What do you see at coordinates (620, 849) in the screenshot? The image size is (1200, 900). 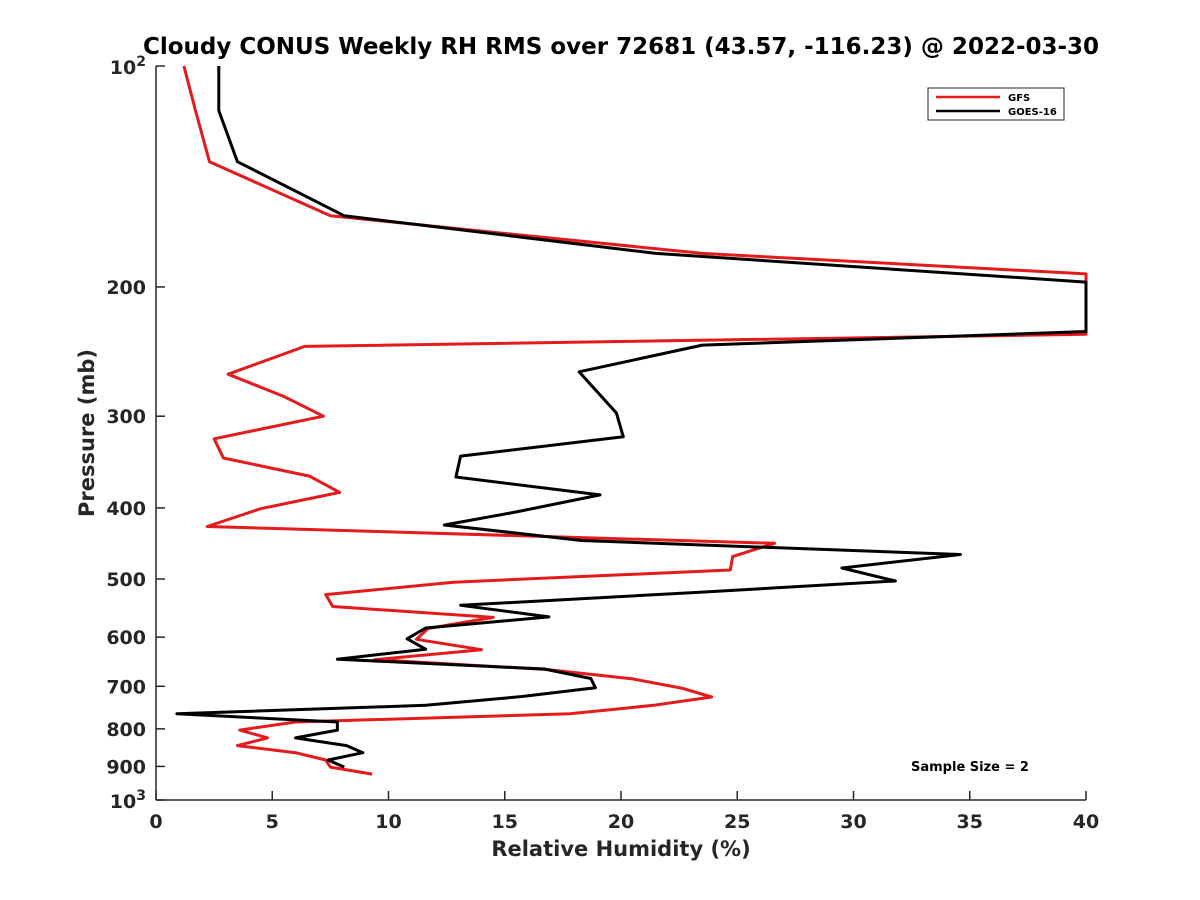 I see `x-axis-title: Relative Humidity (%)` at bounding box center [620, 849].